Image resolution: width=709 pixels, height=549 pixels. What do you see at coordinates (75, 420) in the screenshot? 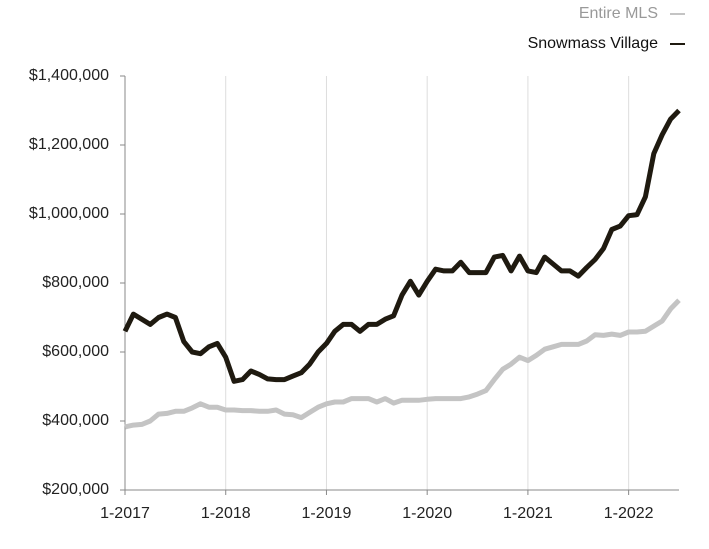
I see `y-tick-label: $400,000` at bounding box center [75, 420].